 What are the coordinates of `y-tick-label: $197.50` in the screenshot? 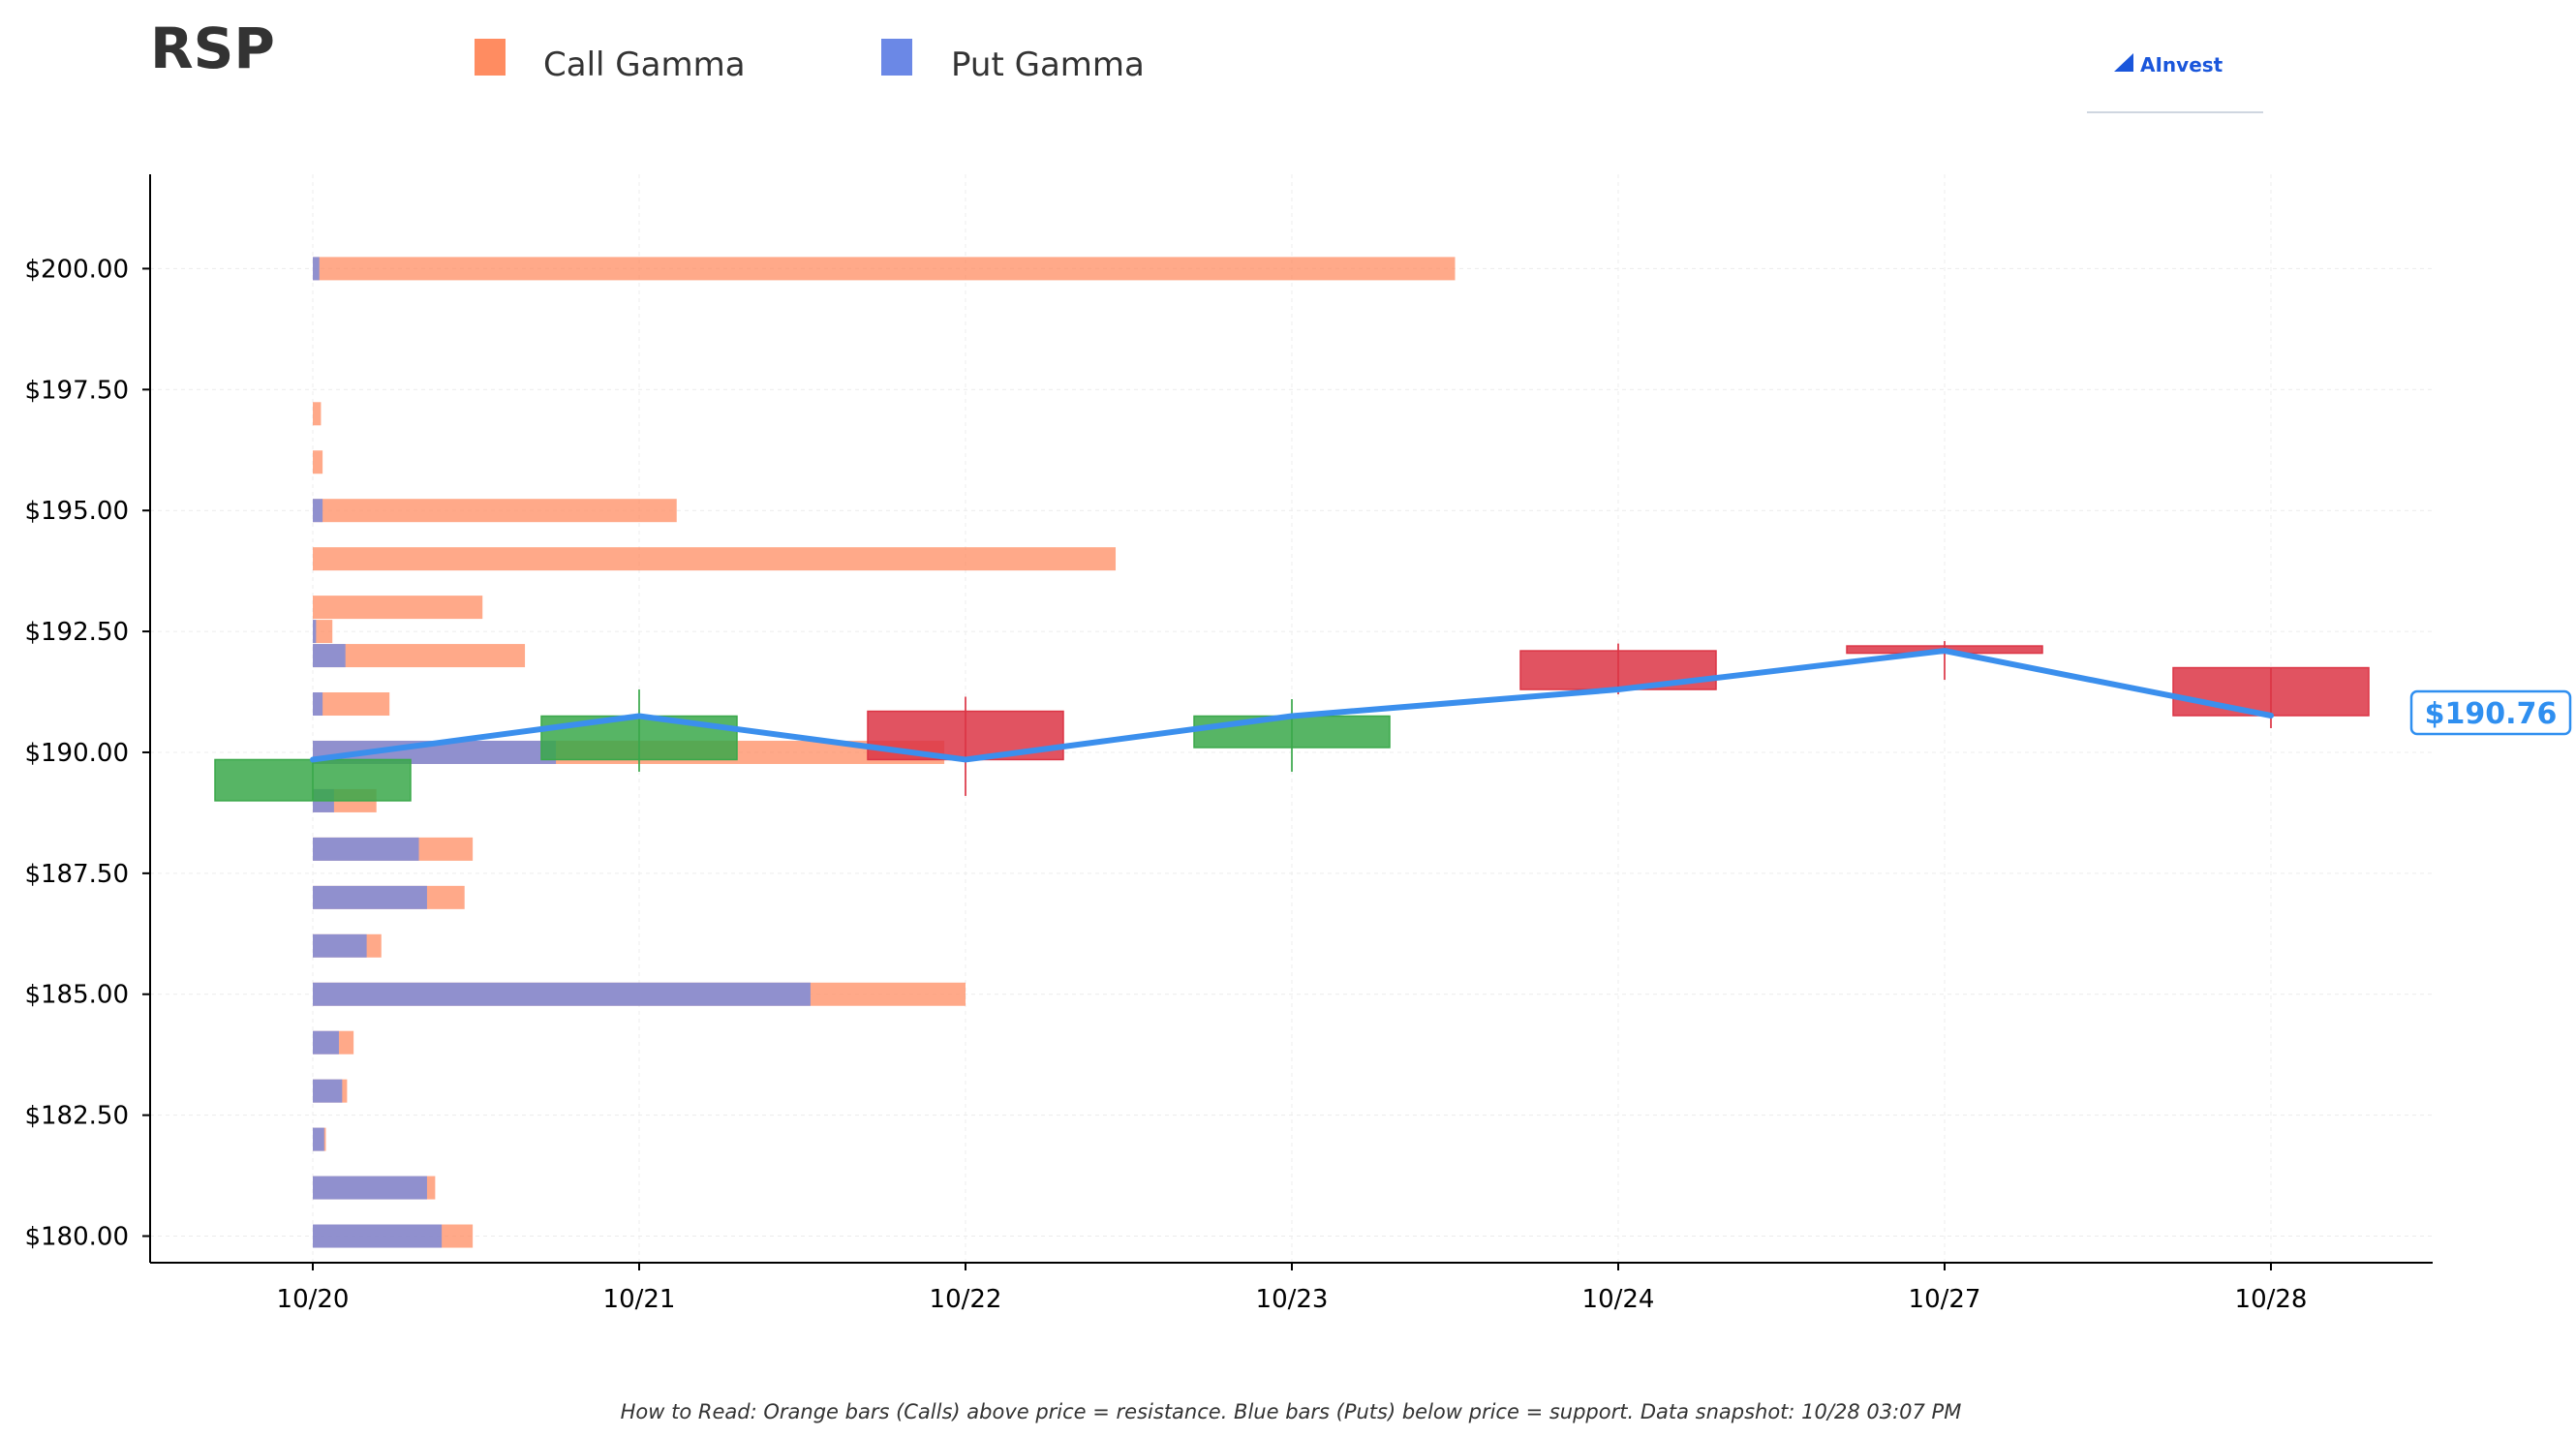 It's located at (76, 391).